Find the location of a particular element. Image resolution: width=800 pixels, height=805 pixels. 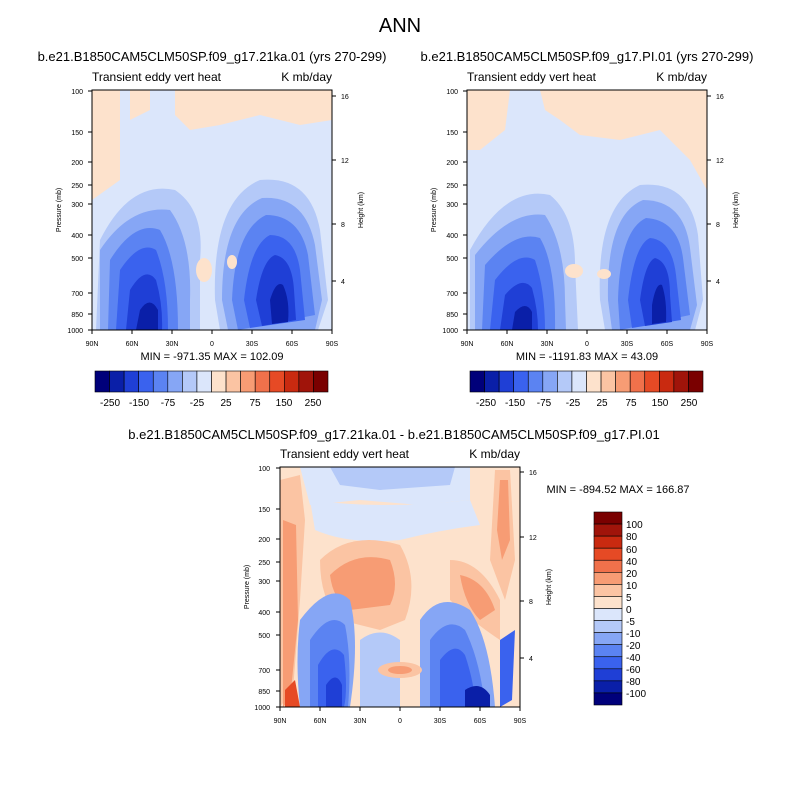

colorbar-label: 80 is located at coordinates (632, 537).